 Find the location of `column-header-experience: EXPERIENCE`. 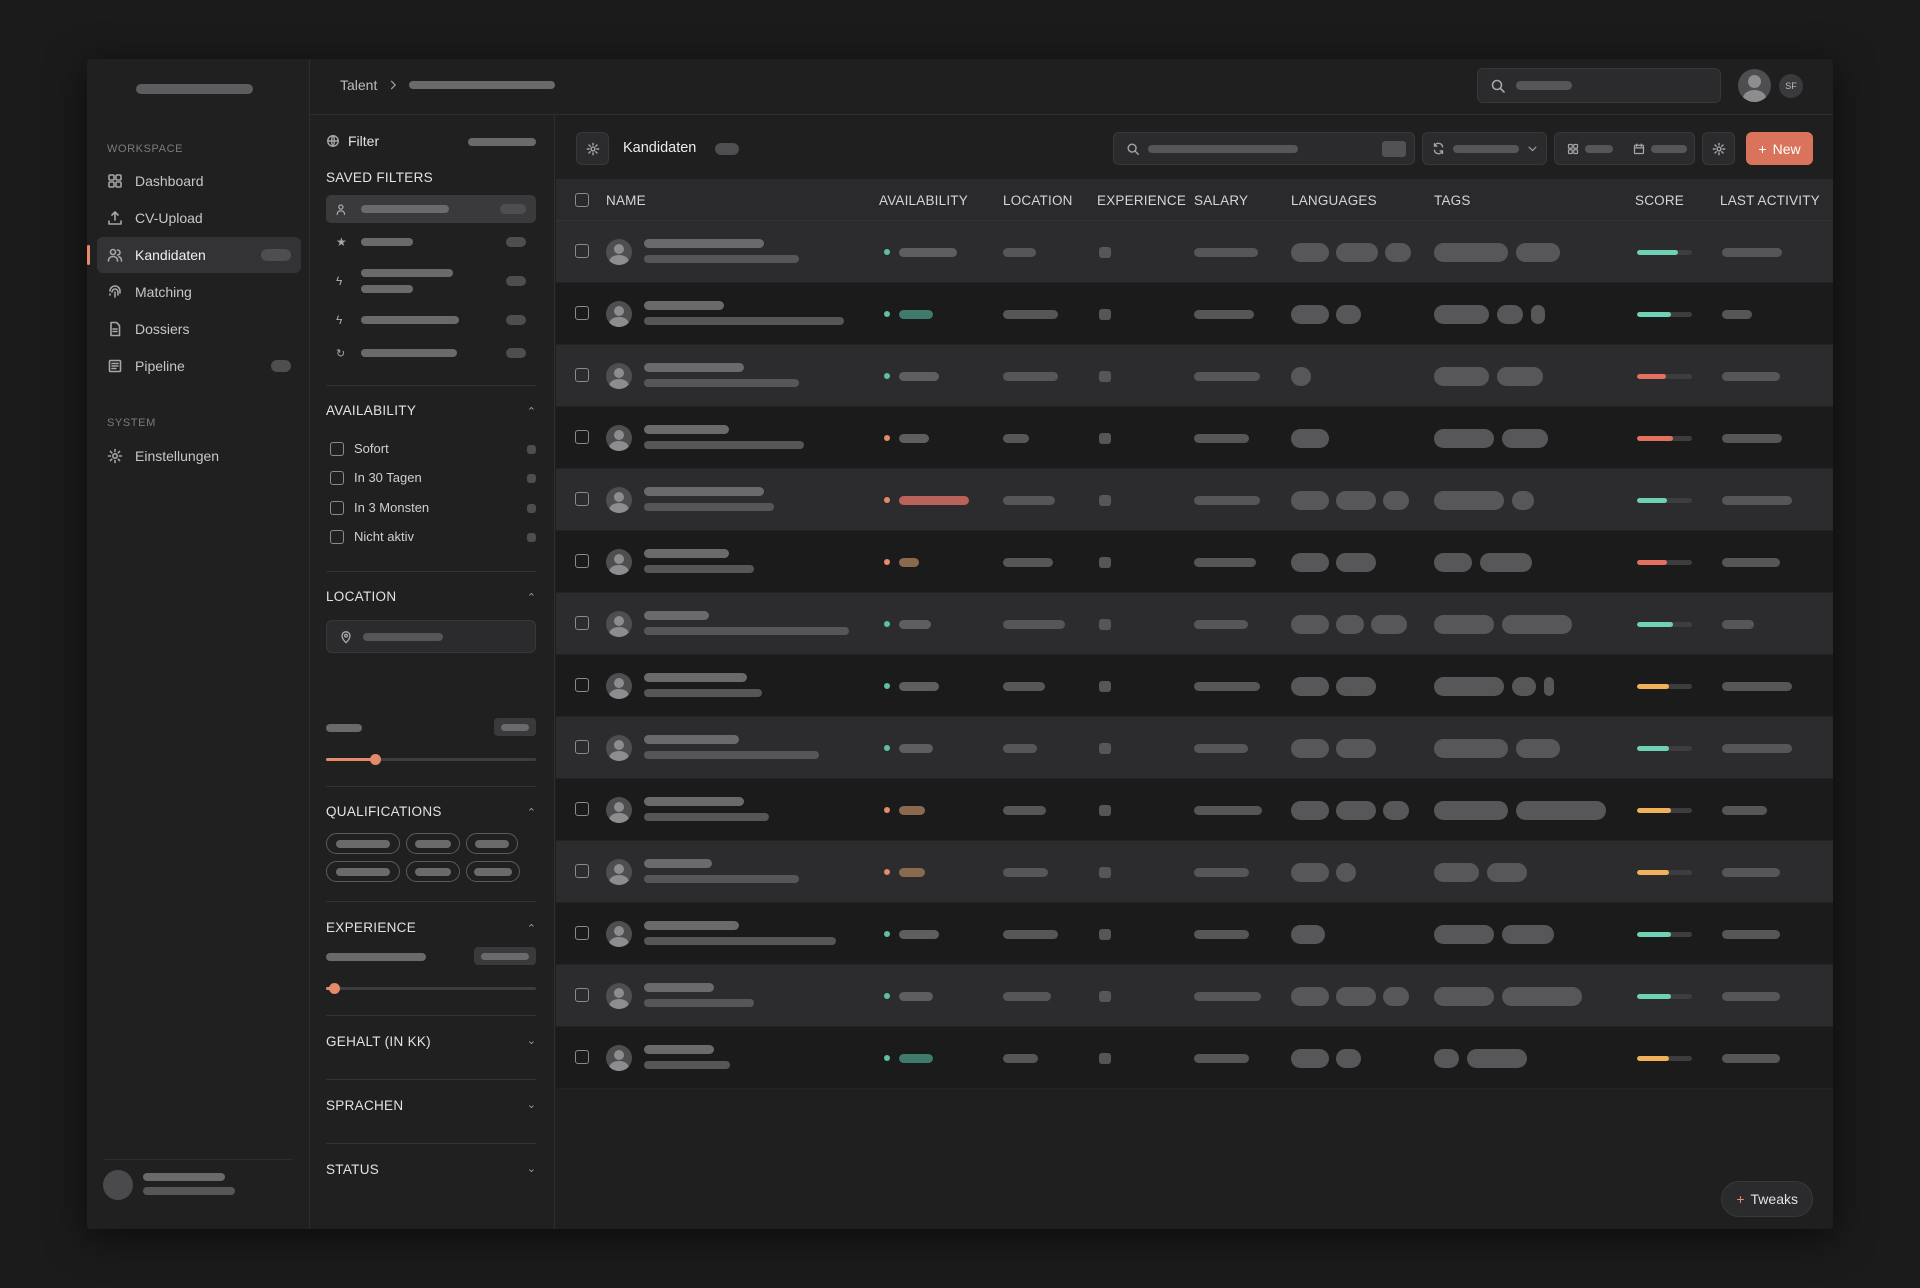

column-header-experience: EXPERIENCE is located at coordinates (1142, 200).